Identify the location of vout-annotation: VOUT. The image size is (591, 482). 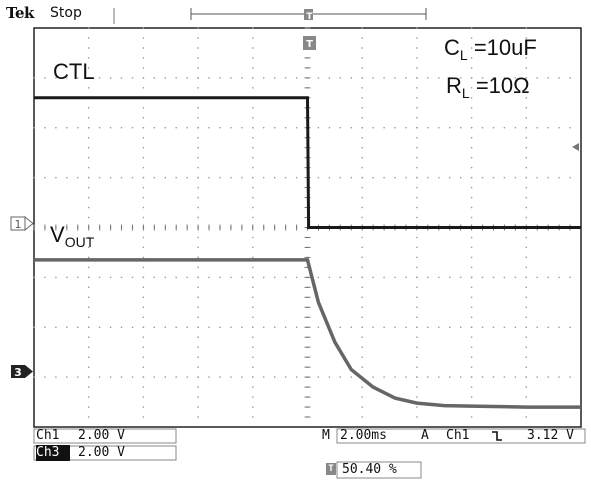
(72, 236).